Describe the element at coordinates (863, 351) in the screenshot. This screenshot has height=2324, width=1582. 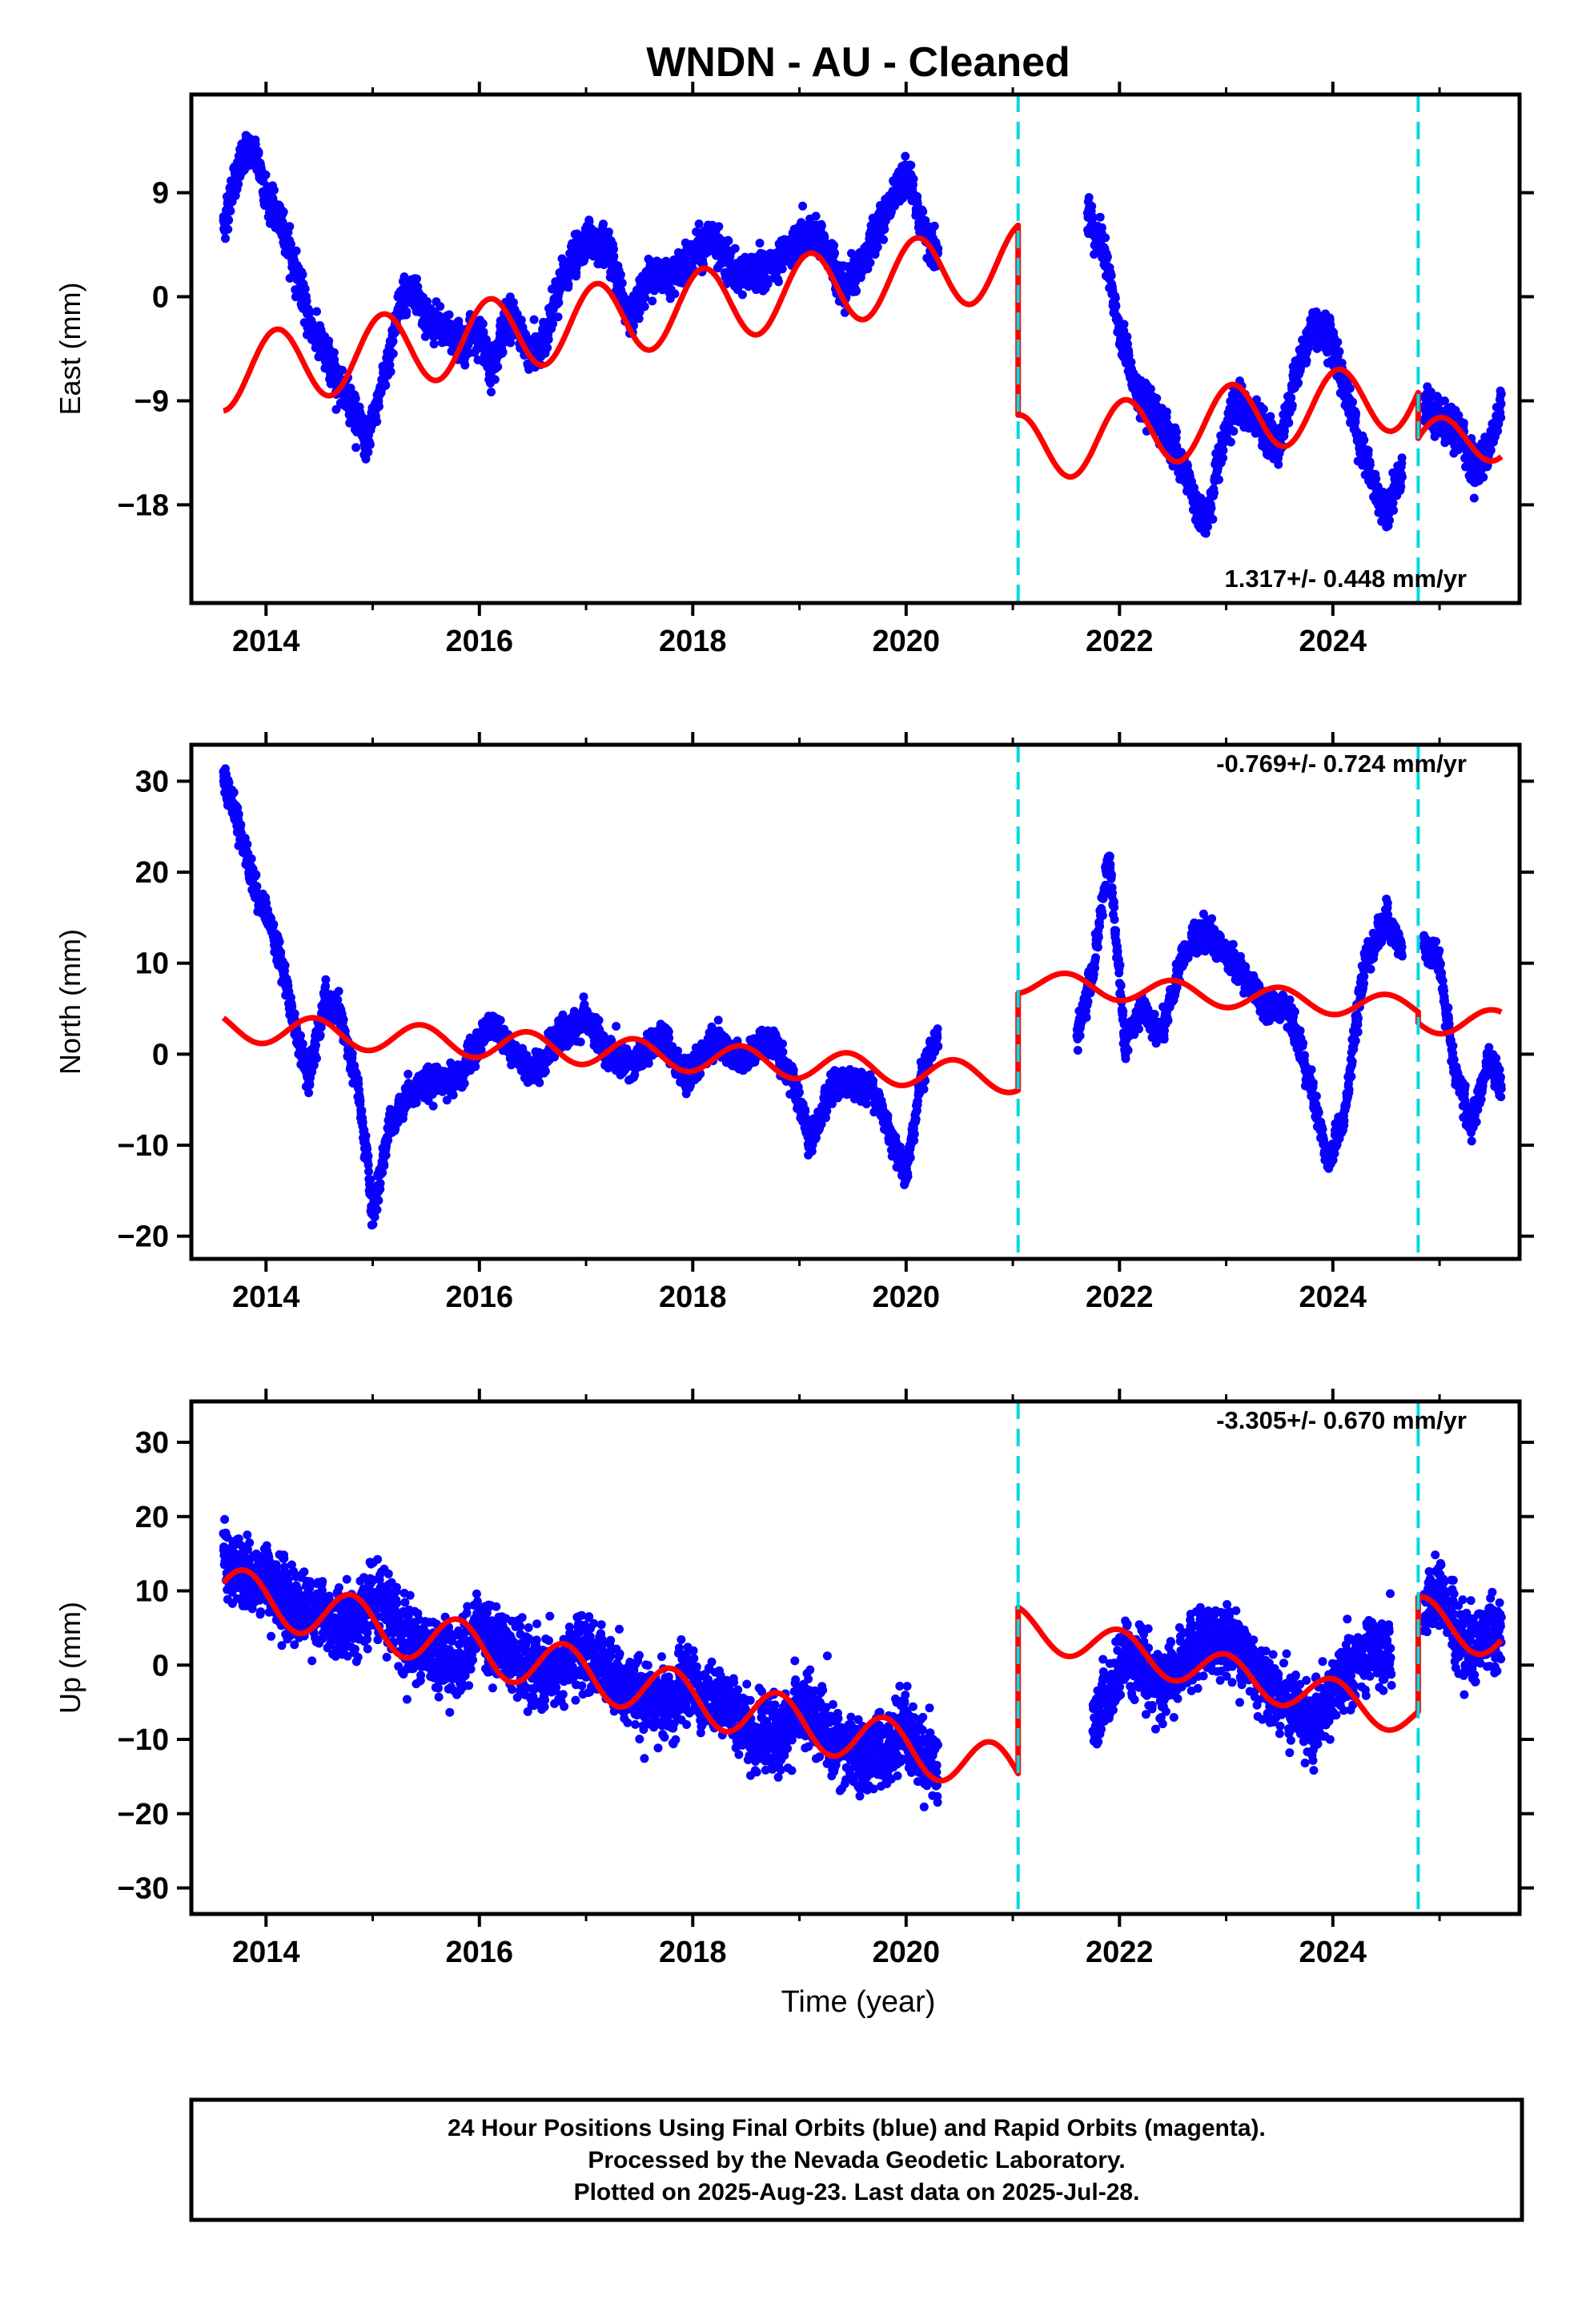
I see `east-model-curve` at that location.